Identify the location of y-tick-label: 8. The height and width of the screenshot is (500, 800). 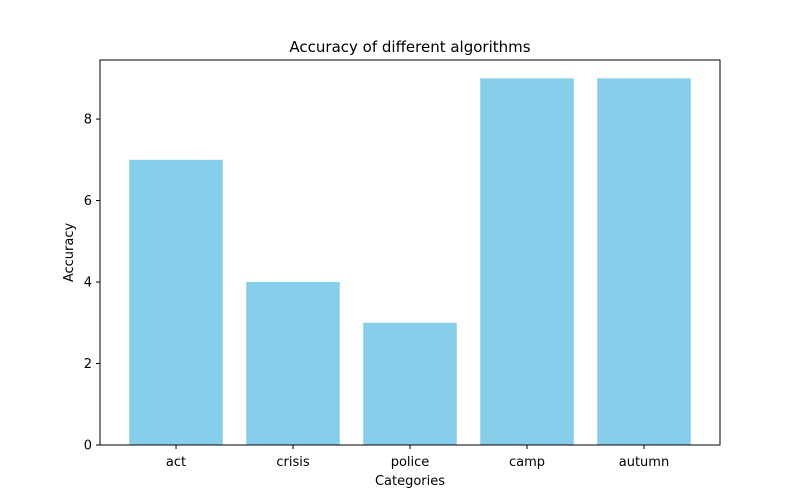
(88, 120).